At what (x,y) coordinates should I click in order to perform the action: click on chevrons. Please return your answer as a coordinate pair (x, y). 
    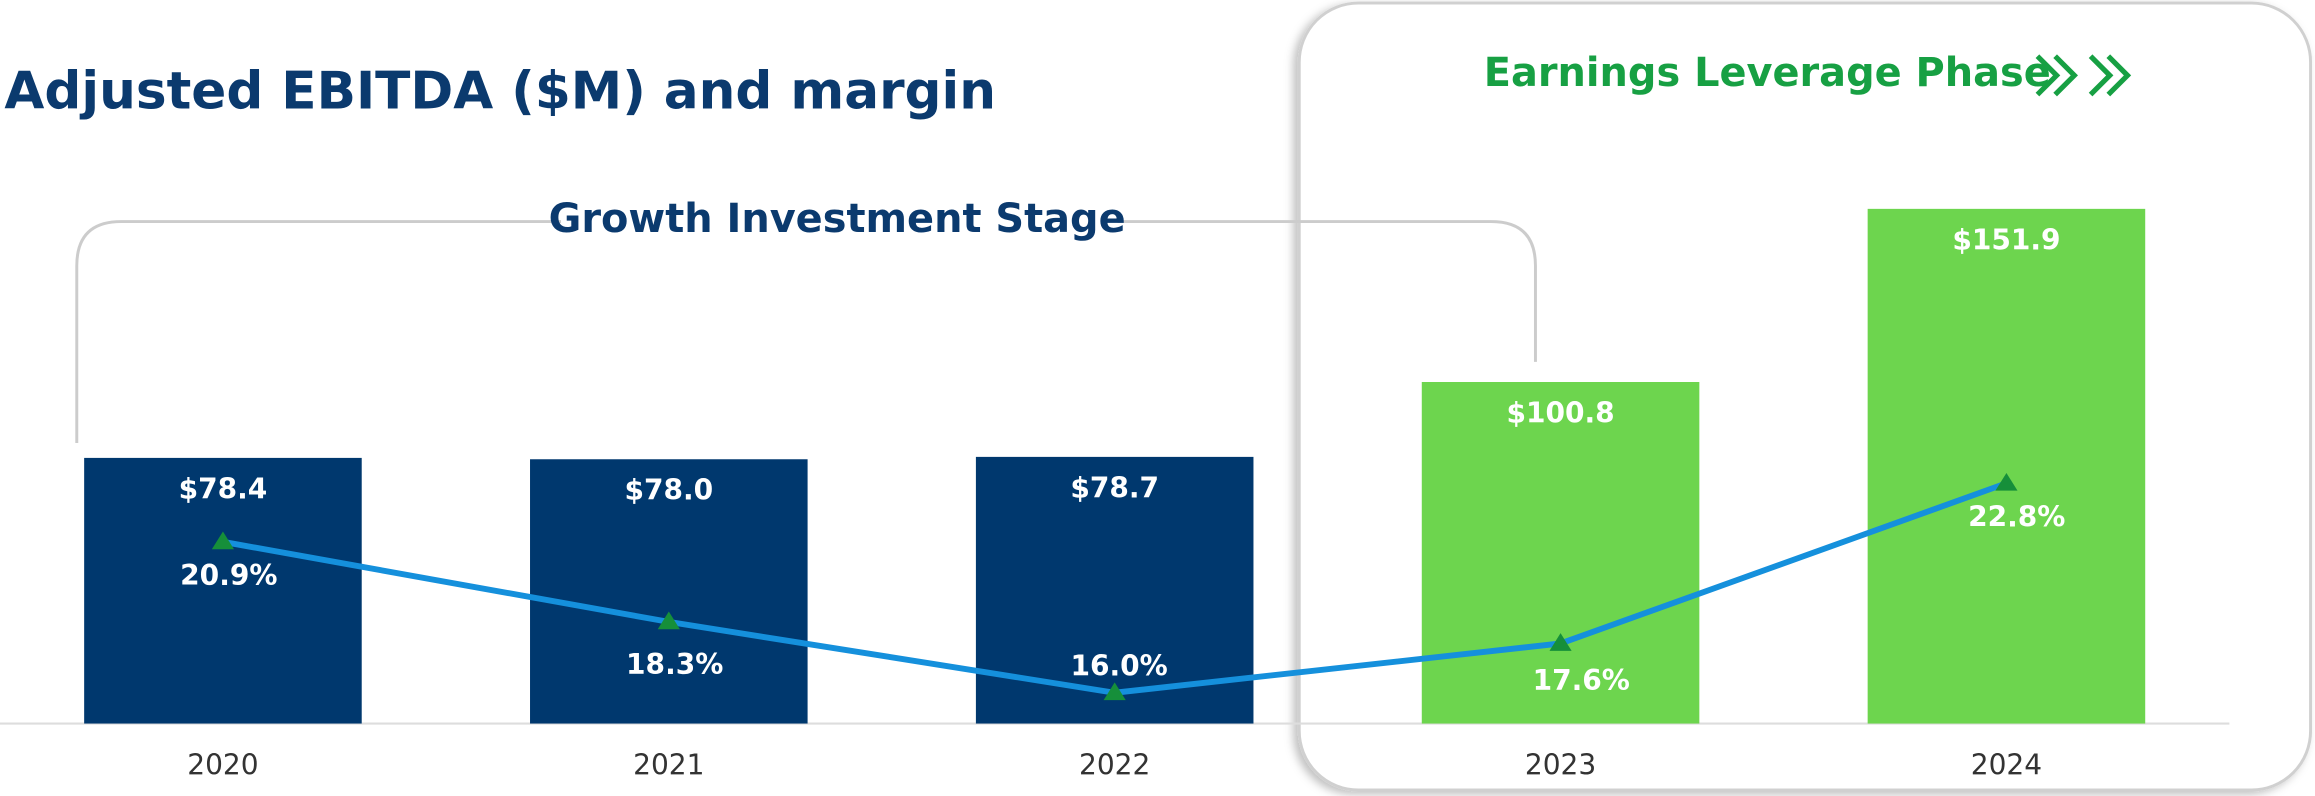
    Looking at the image, I should click on (2083, 75).